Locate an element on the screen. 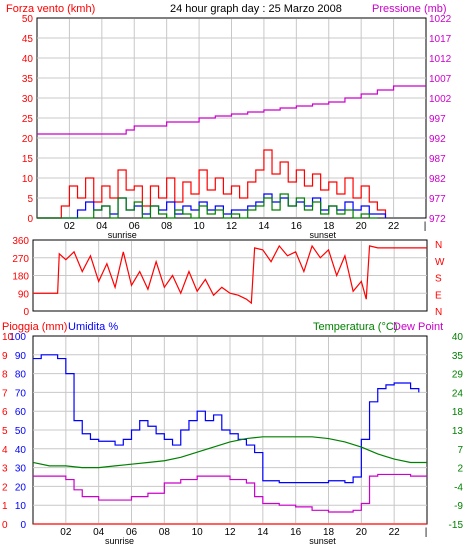  pressure-tick-label: 1017 is located at coordinates (440, 39).